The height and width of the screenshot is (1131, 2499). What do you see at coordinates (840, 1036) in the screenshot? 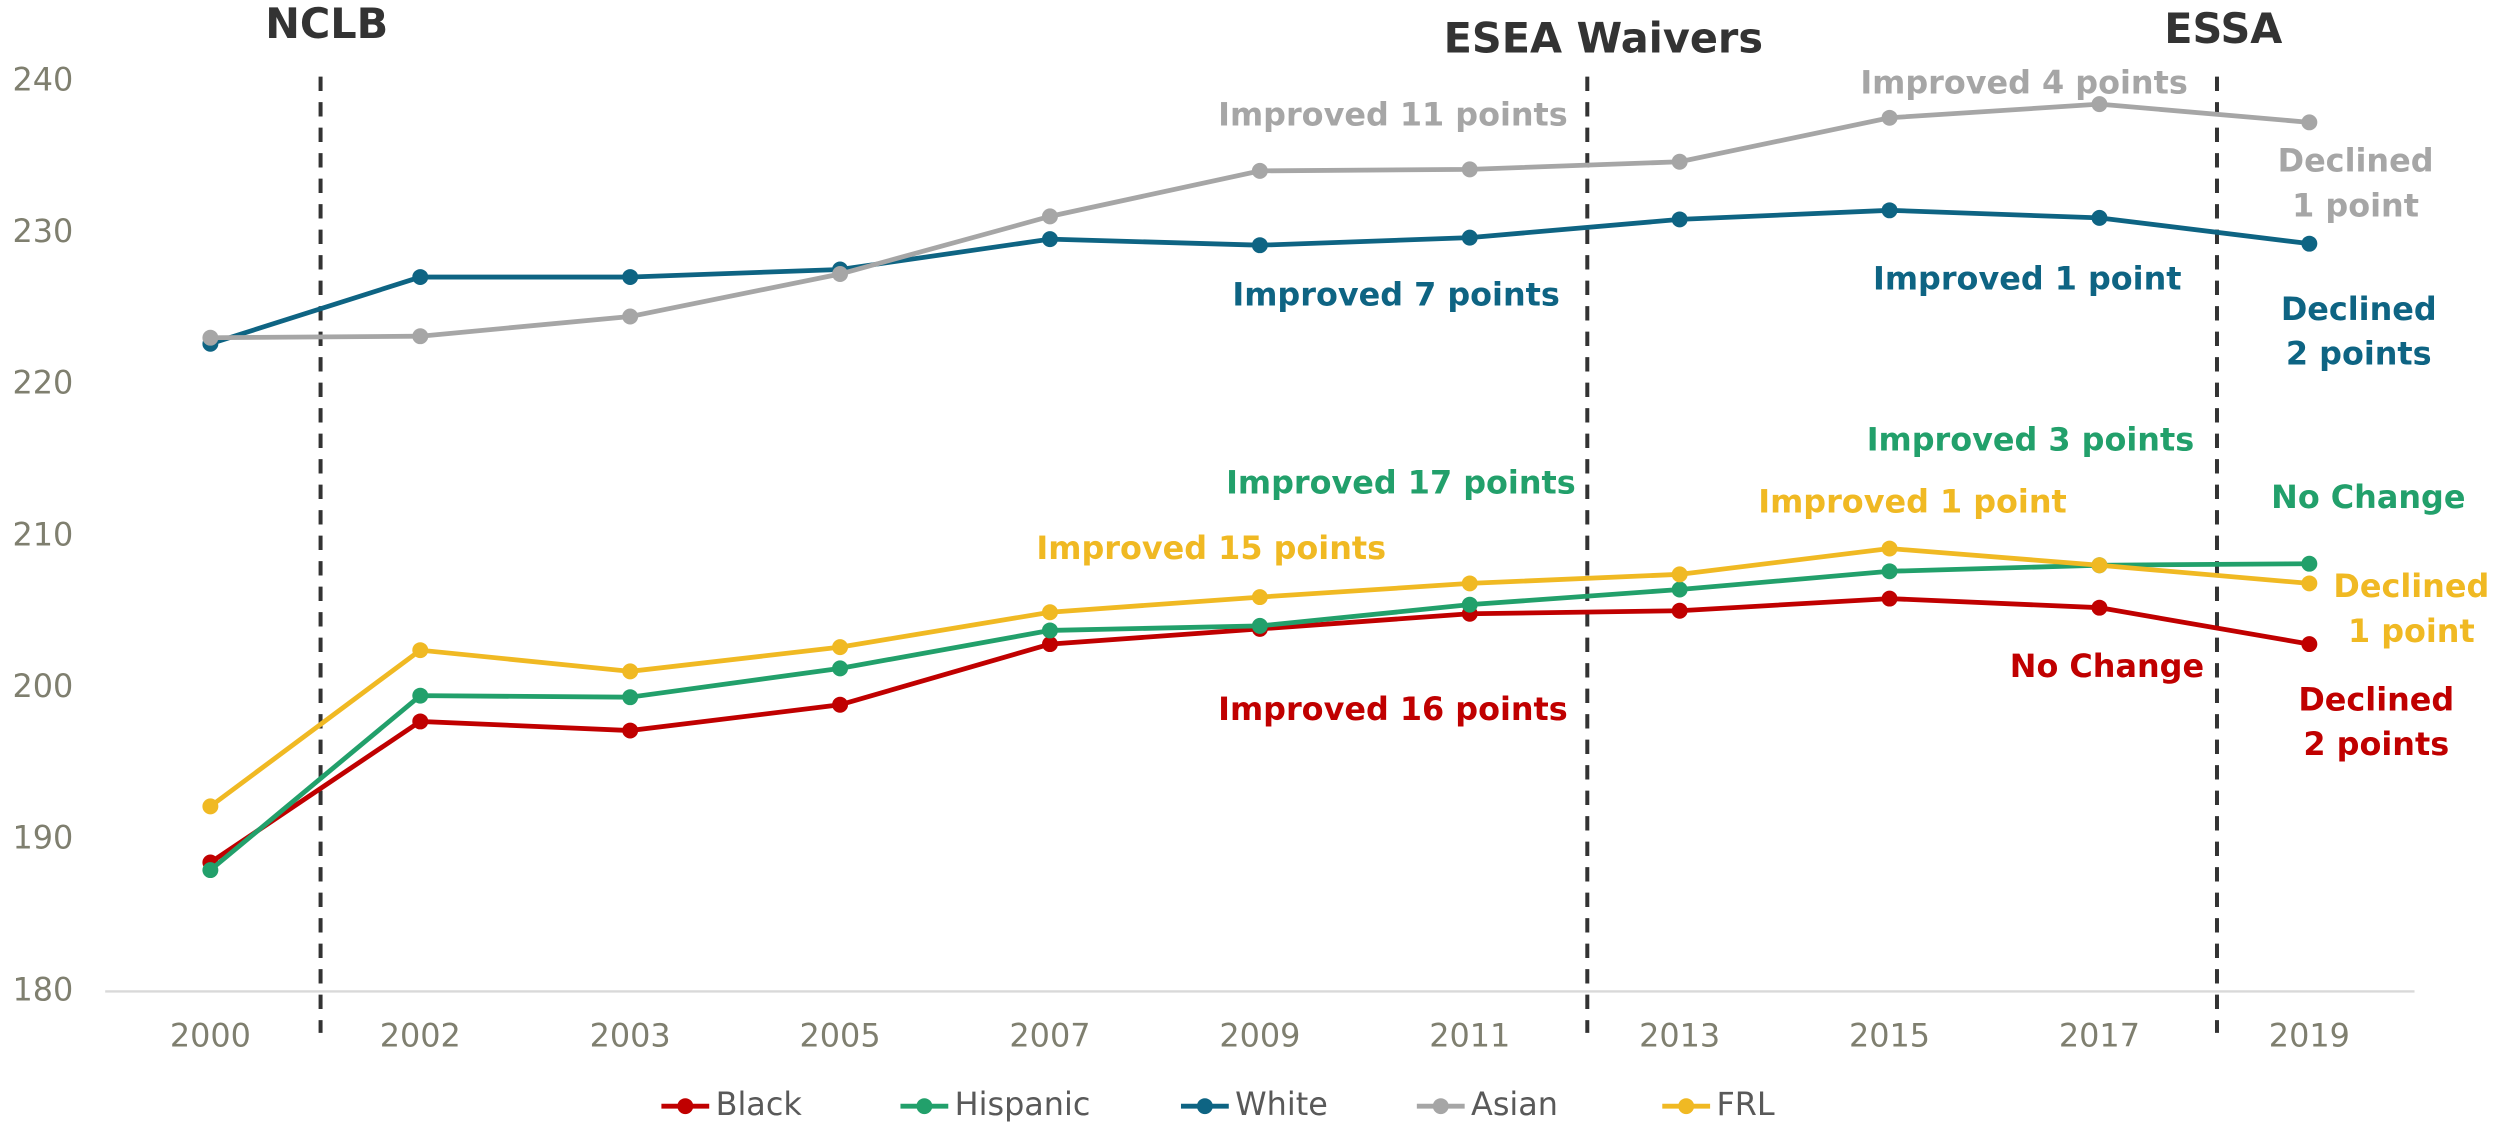
I see `x-tick-label: 2005` at bounding box center [840, 1036].